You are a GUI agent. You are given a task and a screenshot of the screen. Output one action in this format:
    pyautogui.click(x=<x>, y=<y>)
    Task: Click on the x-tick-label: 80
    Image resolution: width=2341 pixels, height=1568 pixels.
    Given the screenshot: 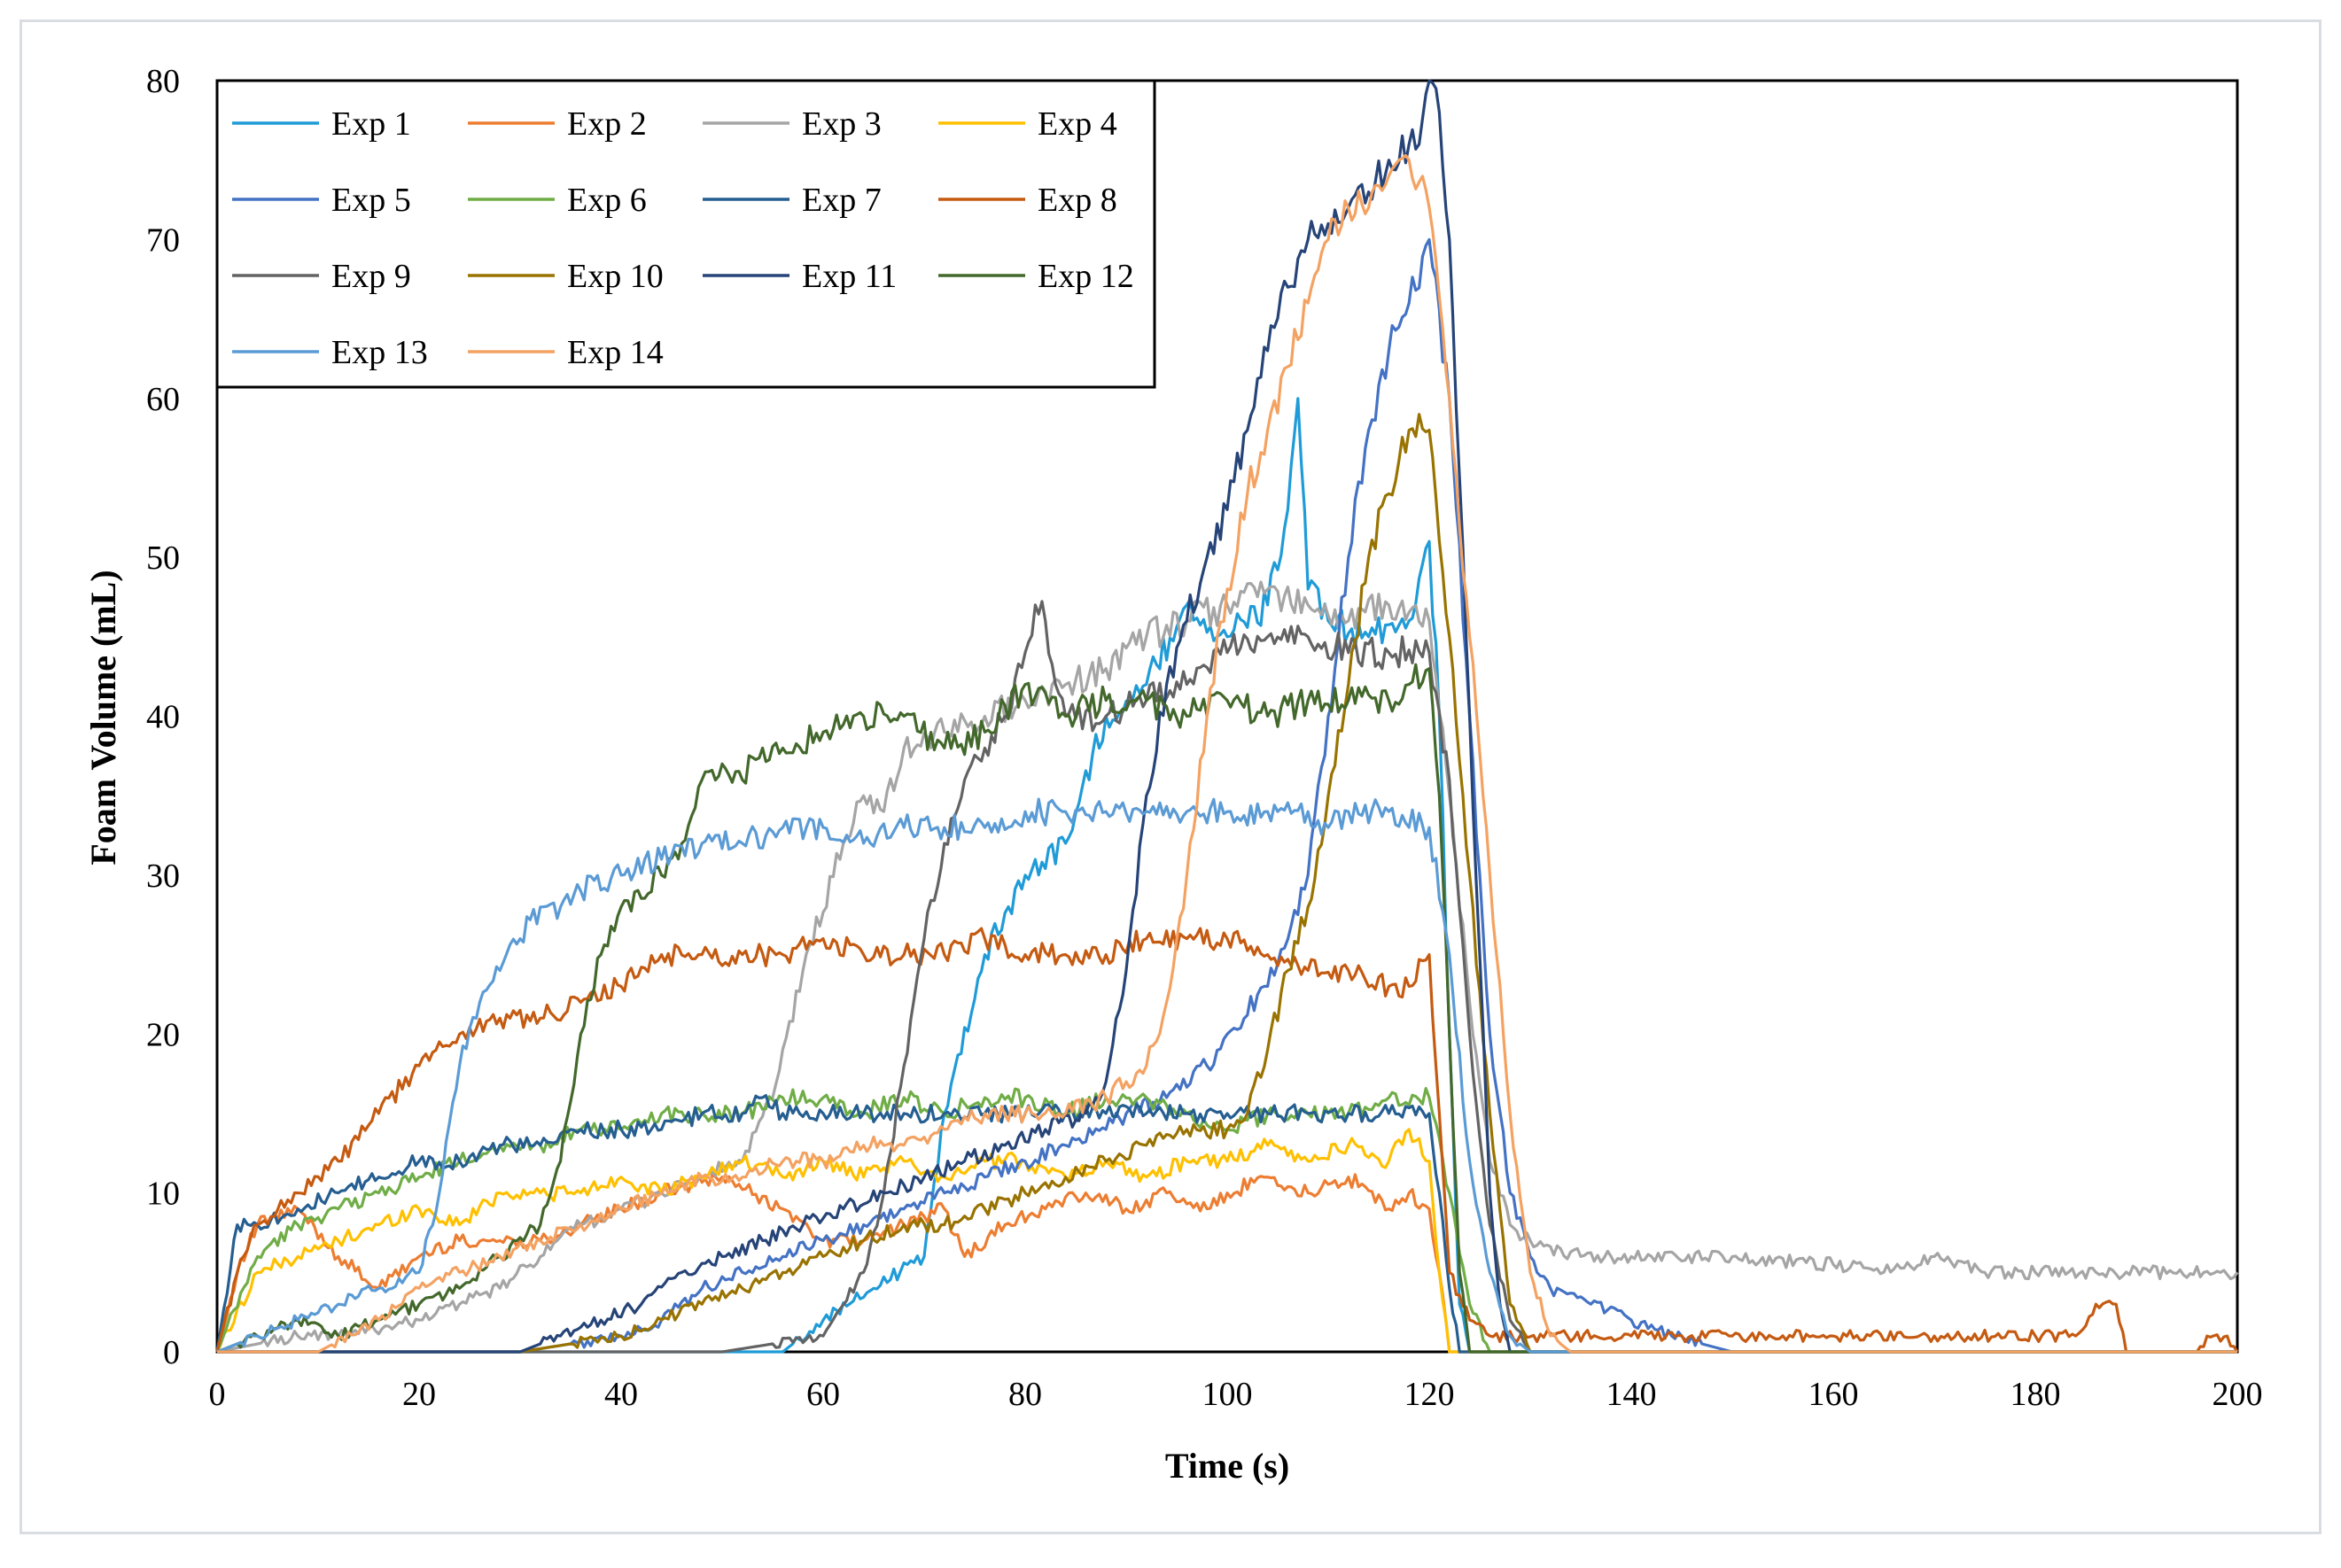 What is the action you would take?
    pyautogui.click(x=1025, y=1394)
    